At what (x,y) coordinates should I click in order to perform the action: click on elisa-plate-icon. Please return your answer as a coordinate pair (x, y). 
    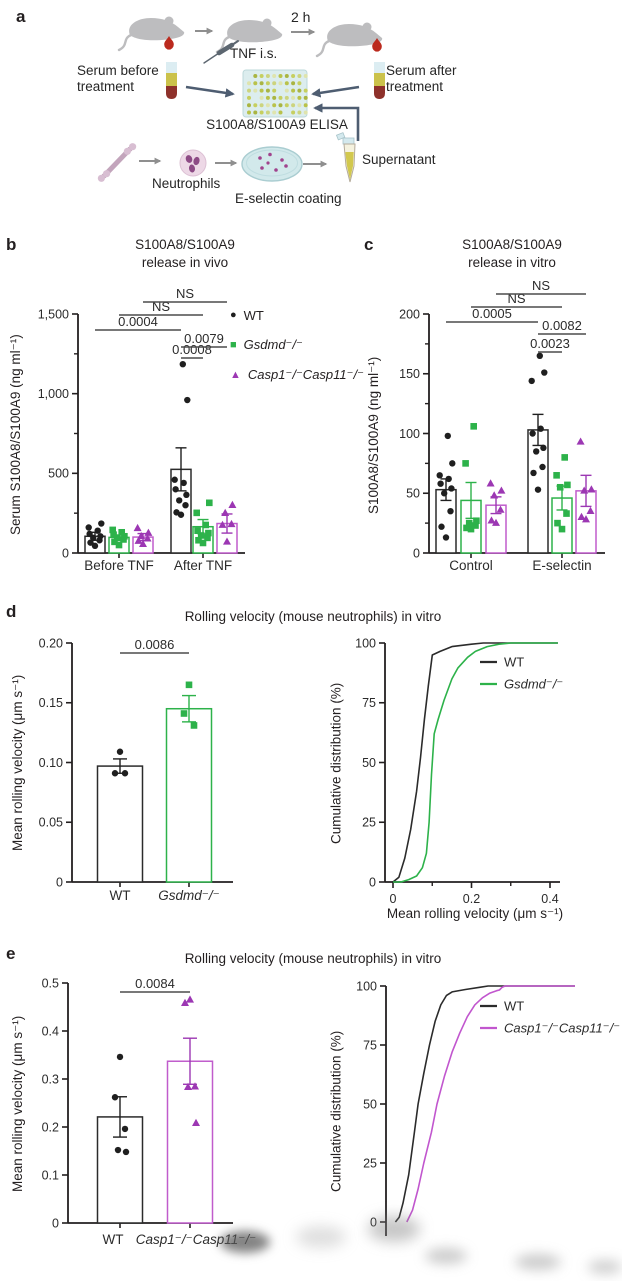
    Looking at the image, I should click on (275, 93).